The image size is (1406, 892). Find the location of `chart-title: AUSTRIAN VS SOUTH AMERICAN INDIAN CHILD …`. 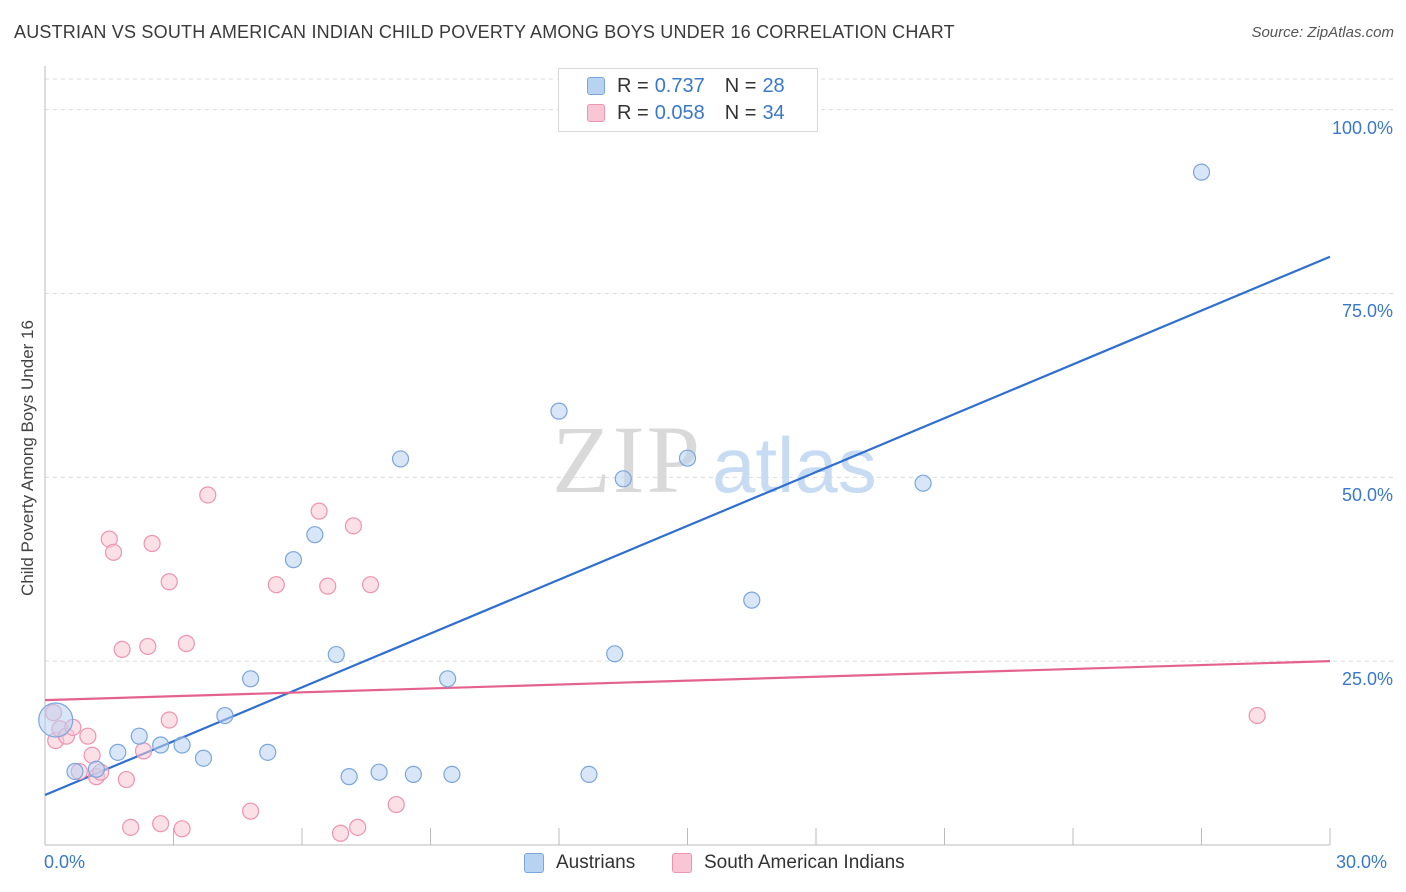

chart-title: AUSTRIAN VS SOUTH AMERICAN INDIAN CHILD … is located at coordinates (484, 32).